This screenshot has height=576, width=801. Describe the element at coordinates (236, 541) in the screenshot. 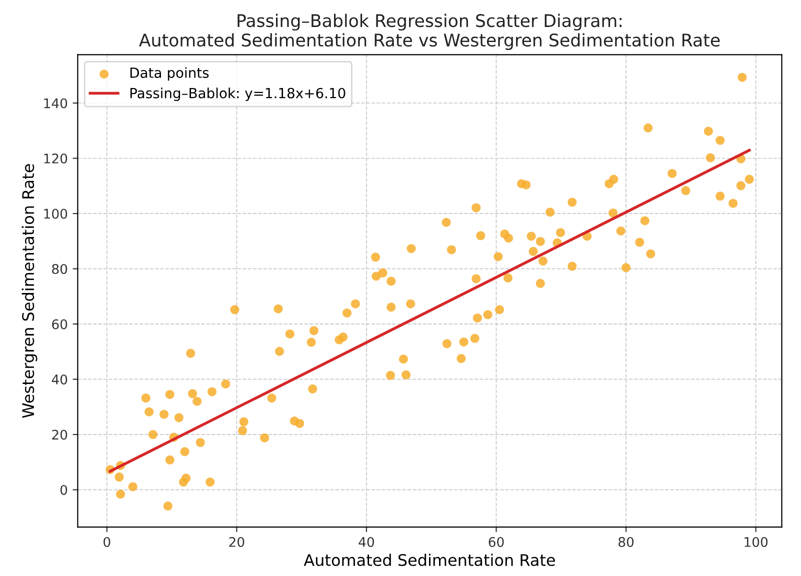

I see `x-tick-label: 20` at that location.